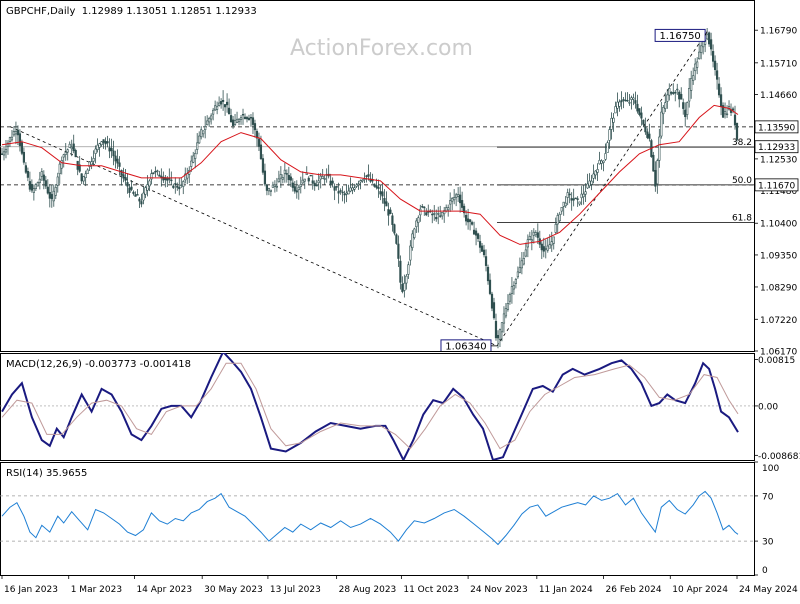 The image size is (800, 604). What do you see at coordinates (768, 543) in the screenshot?
I see `rsi-tick-label: 30` at bounding box center [768, 543].